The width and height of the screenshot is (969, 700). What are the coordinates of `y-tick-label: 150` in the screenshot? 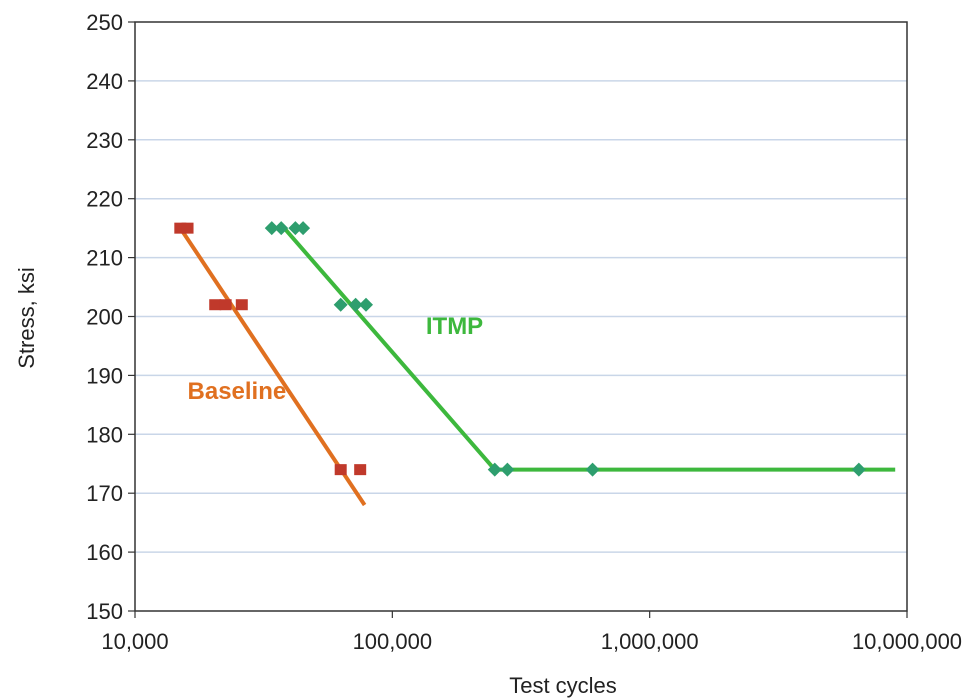 It's located at (104, 611).